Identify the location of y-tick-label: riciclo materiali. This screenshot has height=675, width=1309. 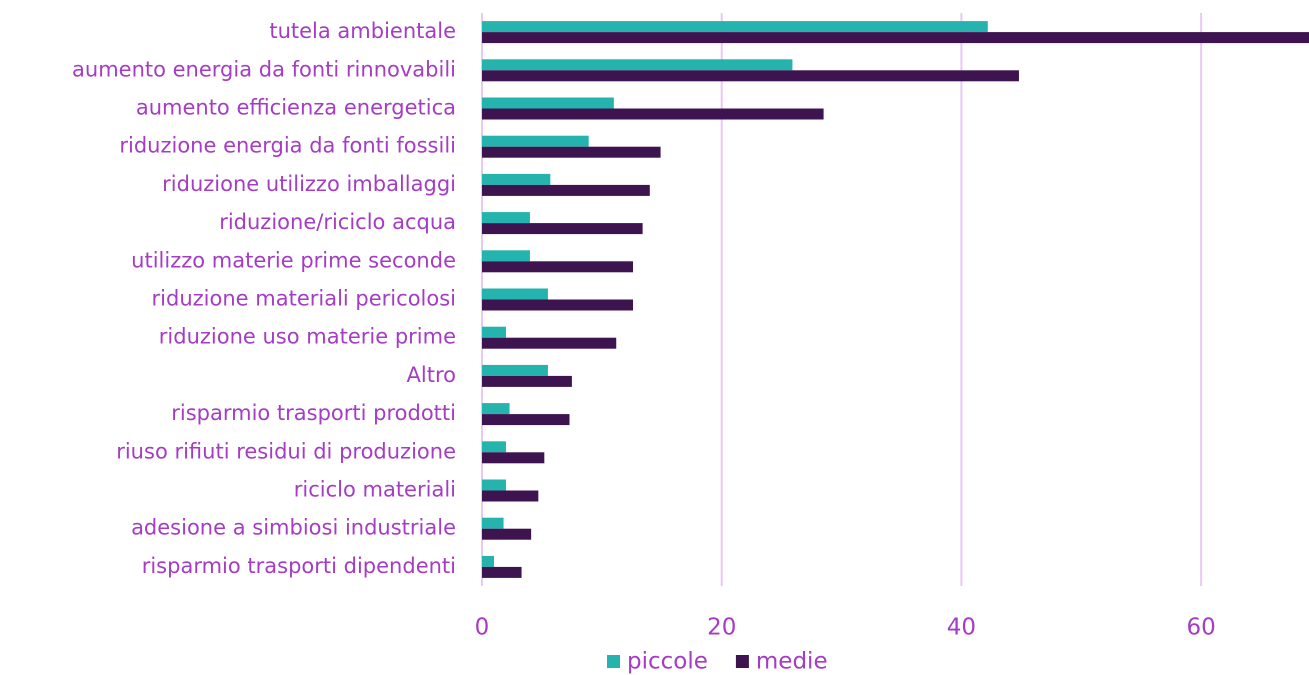
(375, 490).